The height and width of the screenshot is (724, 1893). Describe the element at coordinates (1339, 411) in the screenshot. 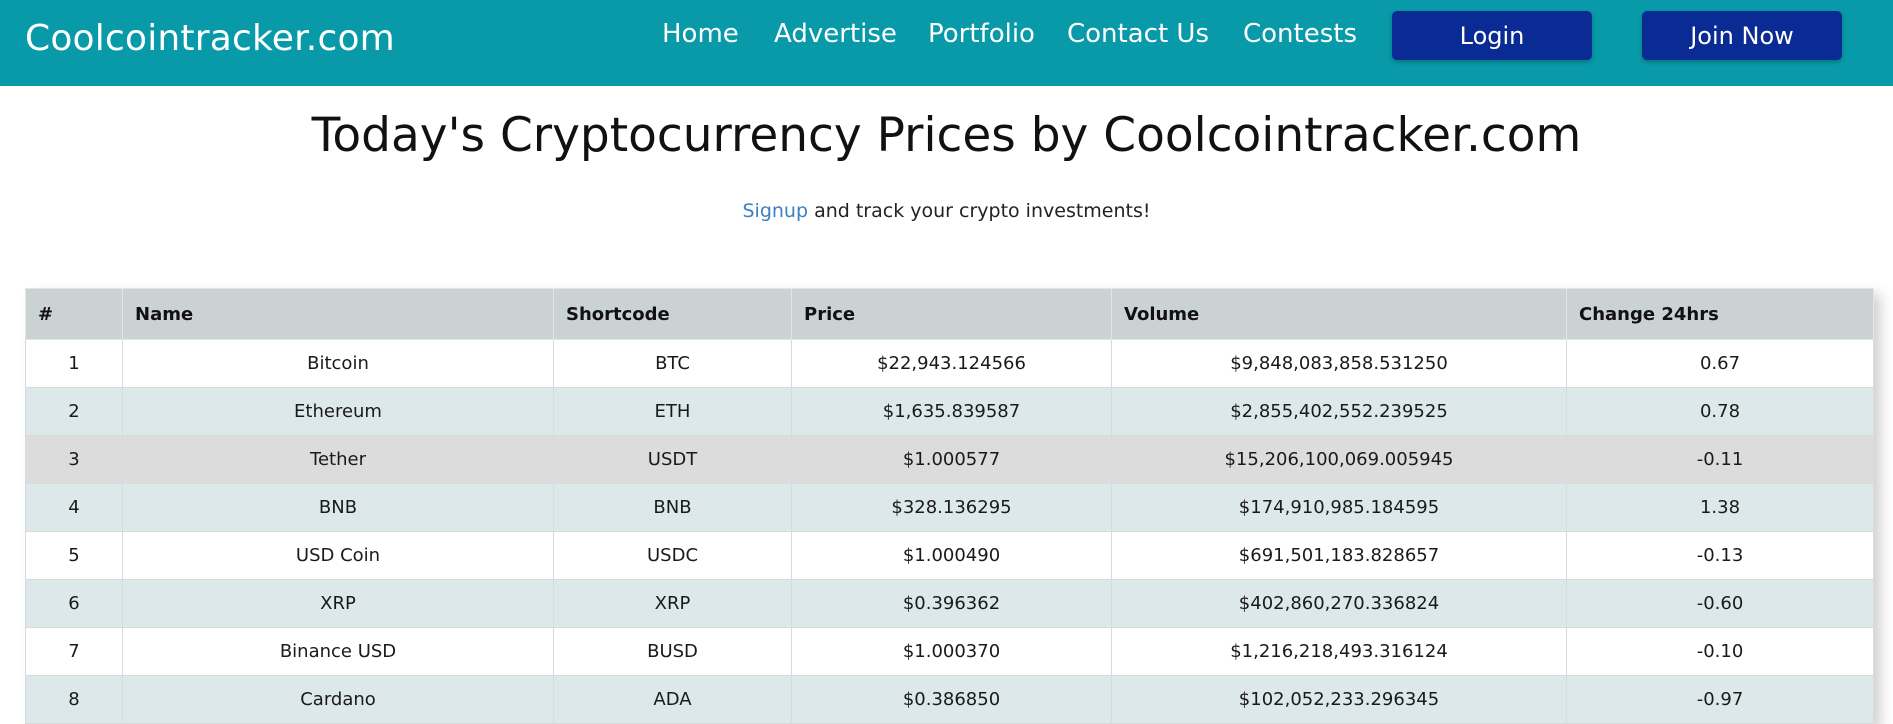

I see `cell-volume: $2,855,402,552.239525` at that location.